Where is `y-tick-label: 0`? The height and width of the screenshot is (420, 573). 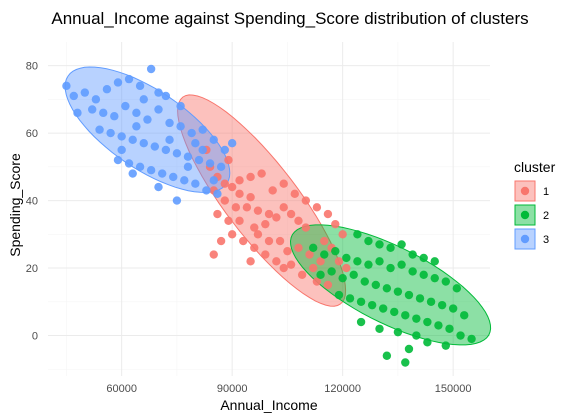
y-tick-label: 0 is located at coordinates (35, 337).